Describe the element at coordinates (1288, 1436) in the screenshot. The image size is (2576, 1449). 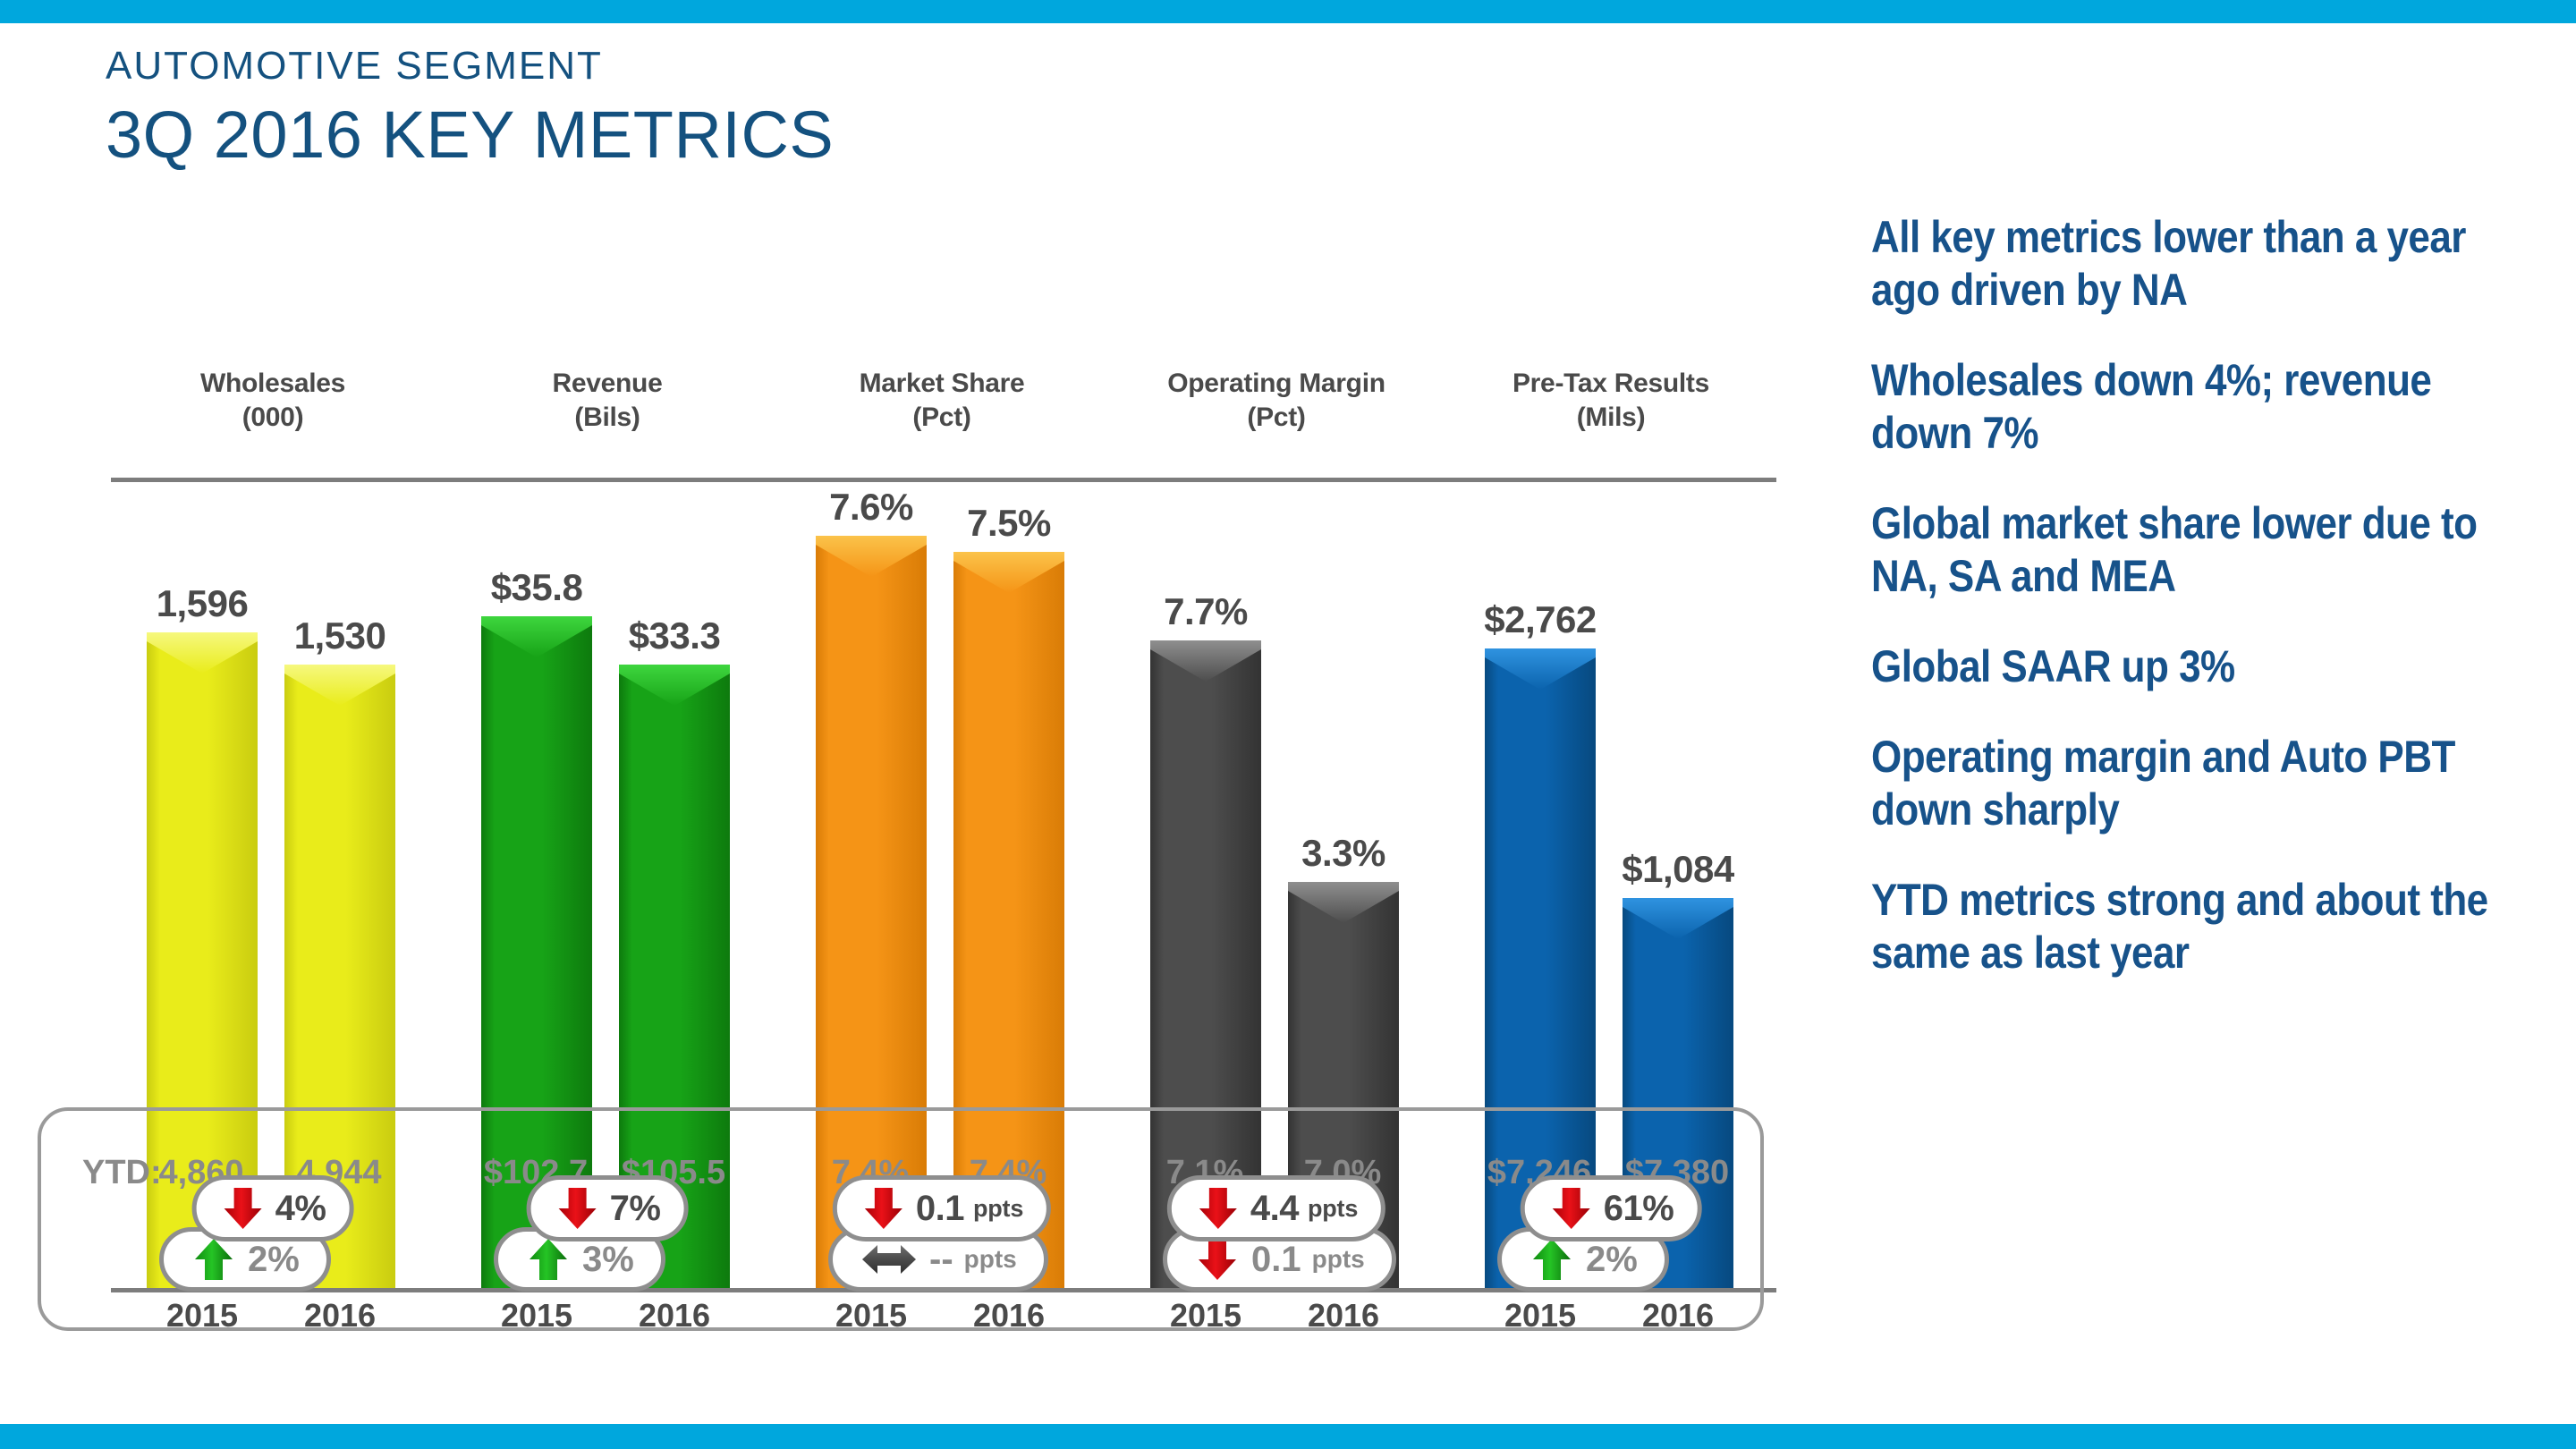
I see `bottom-accent-band` at that location.